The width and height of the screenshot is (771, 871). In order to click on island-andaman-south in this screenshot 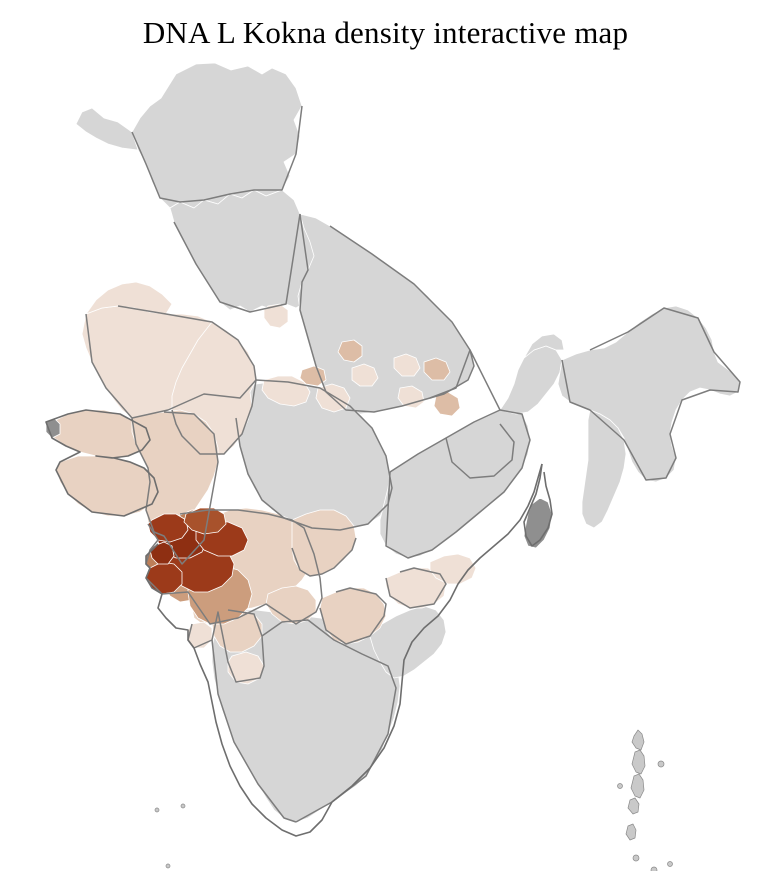, I will do `click(637, 786)`.